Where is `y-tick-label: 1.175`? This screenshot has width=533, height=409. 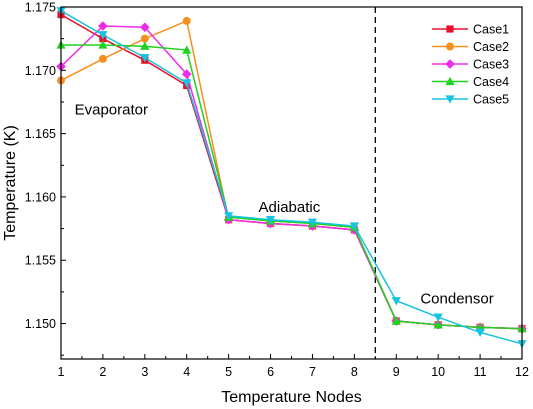 y-tick-label: 1.175 is located at coordinates (40, 8).